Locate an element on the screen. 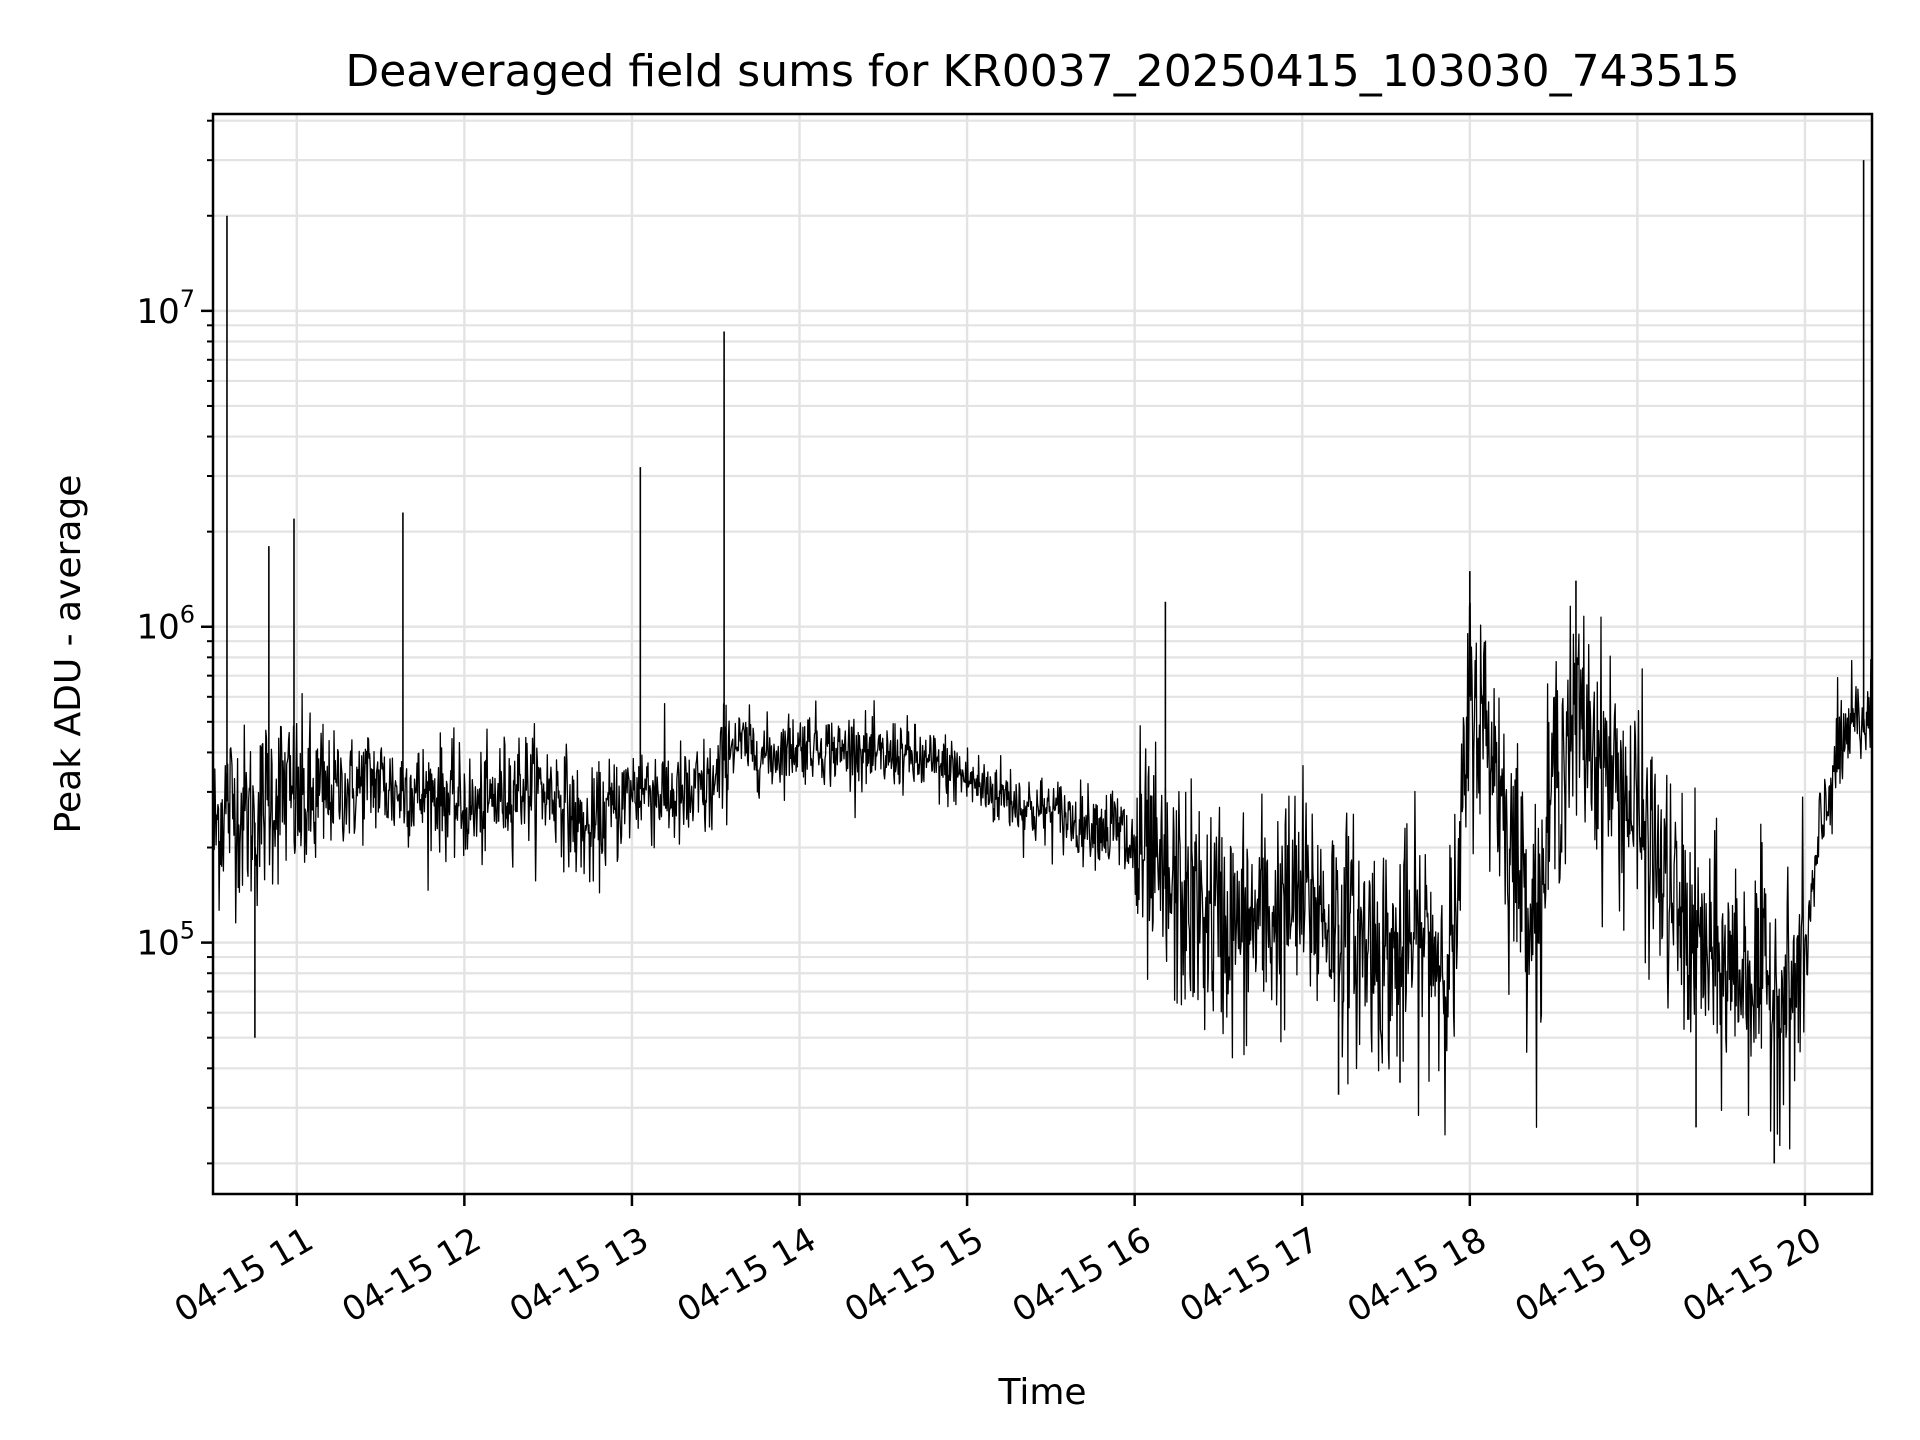  x-axis-label: Time is located at coordinates (1041, 1392).